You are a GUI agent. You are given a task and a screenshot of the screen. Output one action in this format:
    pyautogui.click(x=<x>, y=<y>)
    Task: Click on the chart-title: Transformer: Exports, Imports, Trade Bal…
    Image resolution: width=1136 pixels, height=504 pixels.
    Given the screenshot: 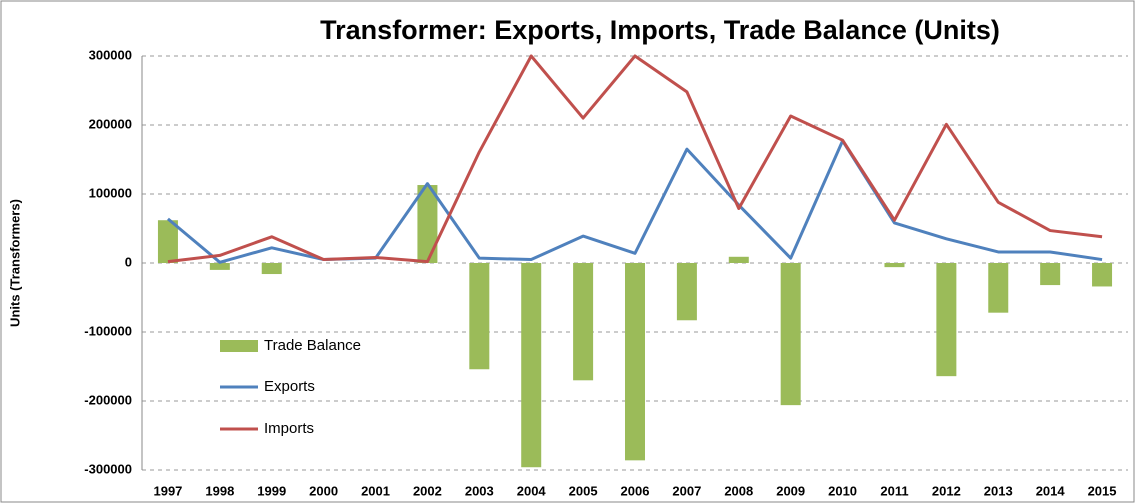 What is the action you would take?
    pyautogui.click(x=660, y=30)
    